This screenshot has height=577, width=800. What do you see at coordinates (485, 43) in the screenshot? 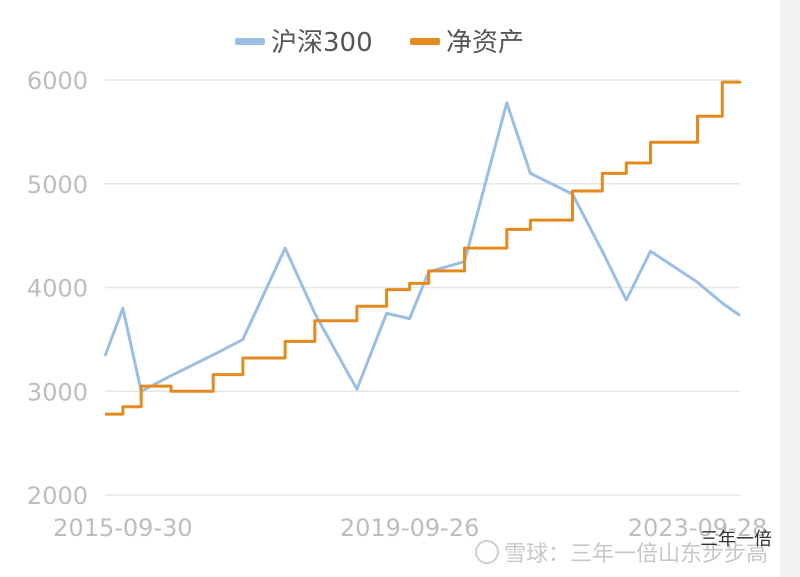
I see `legend-label: 净资产` at bounding box center [485, 43].